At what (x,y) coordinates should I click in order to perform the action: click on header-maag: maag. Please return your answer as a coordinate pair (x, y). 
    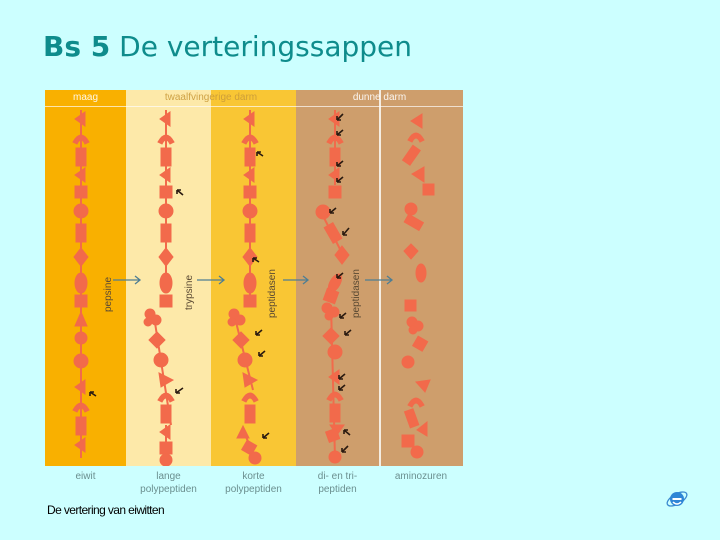
    Looking at the image, I should click on (85, 98).